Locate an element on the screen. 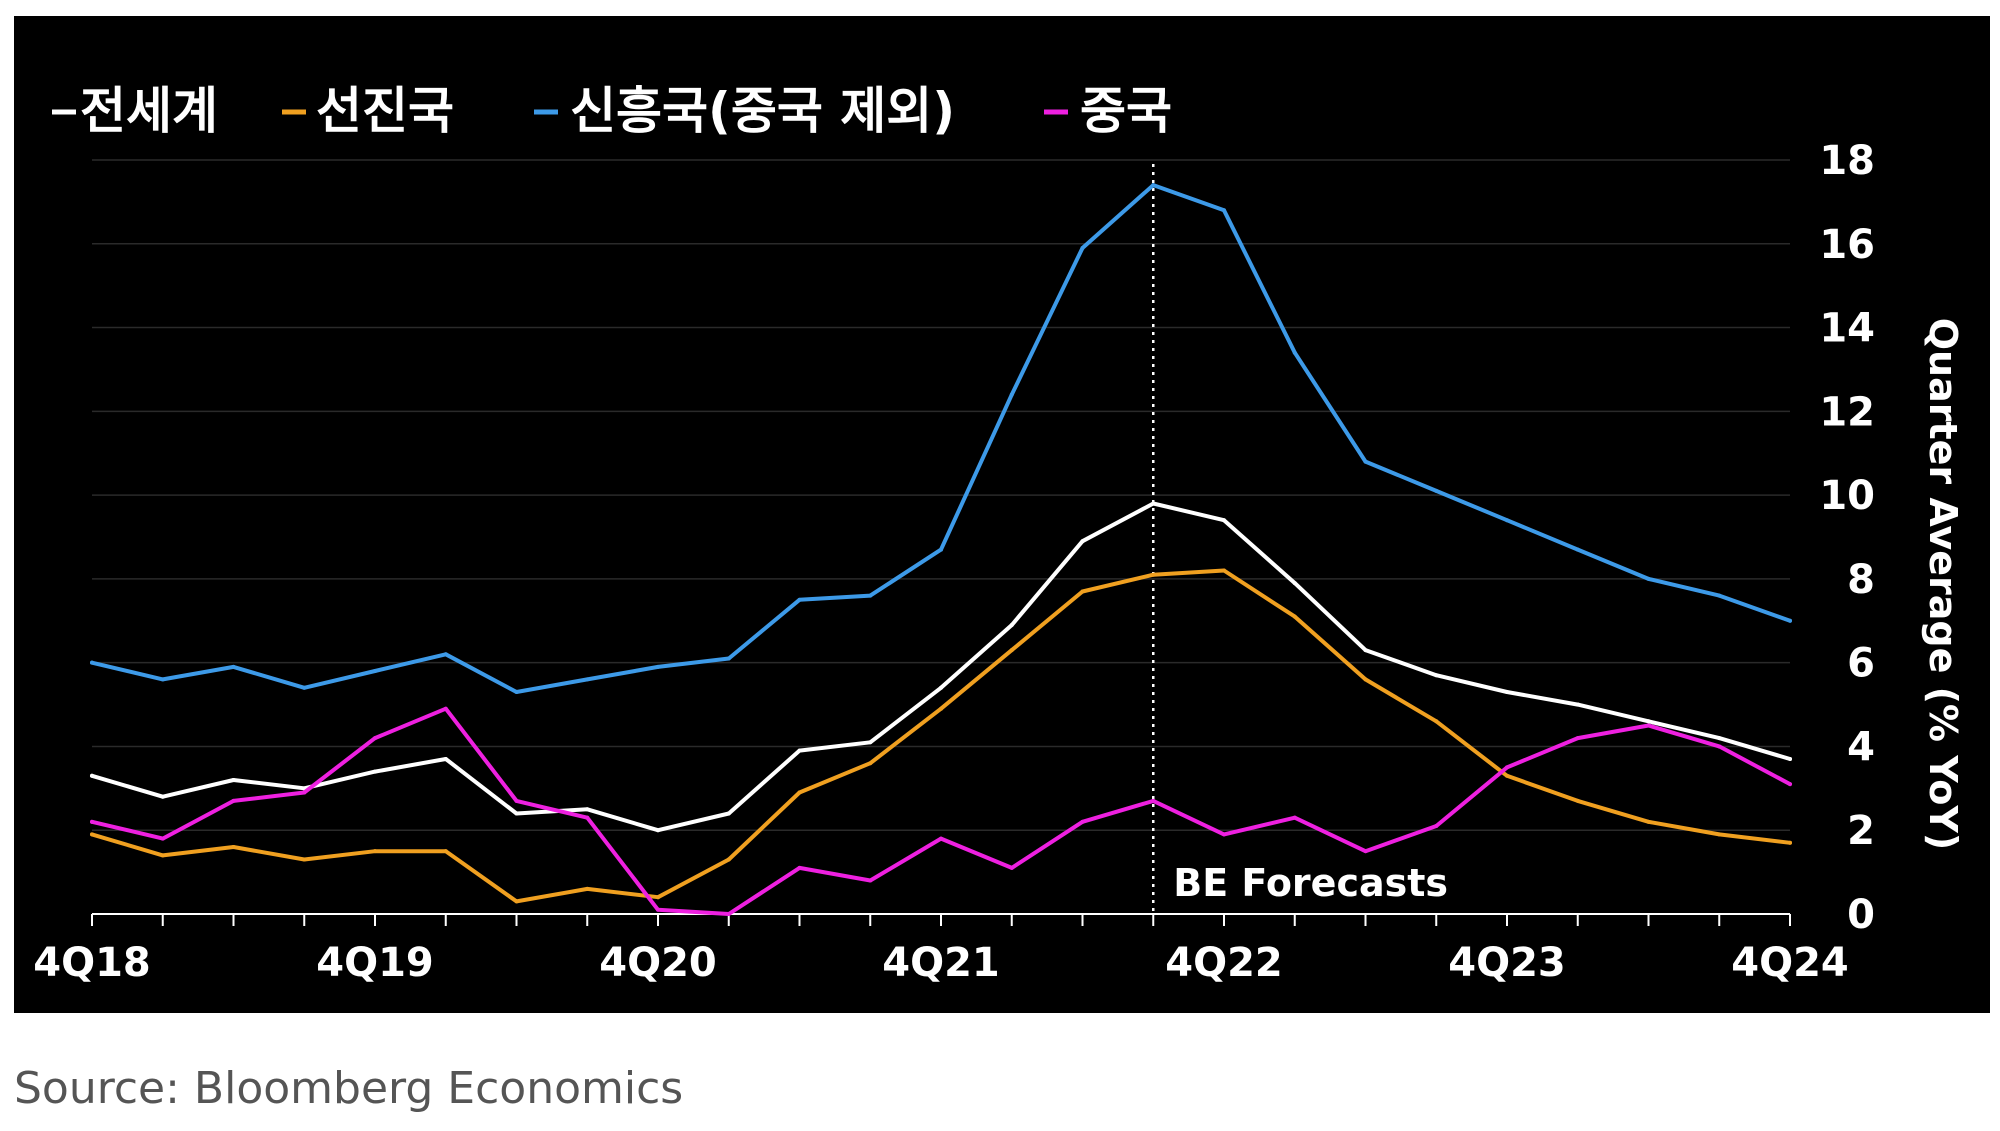  data-point-s2-4Q22 is located at coordinates (1224, 210).